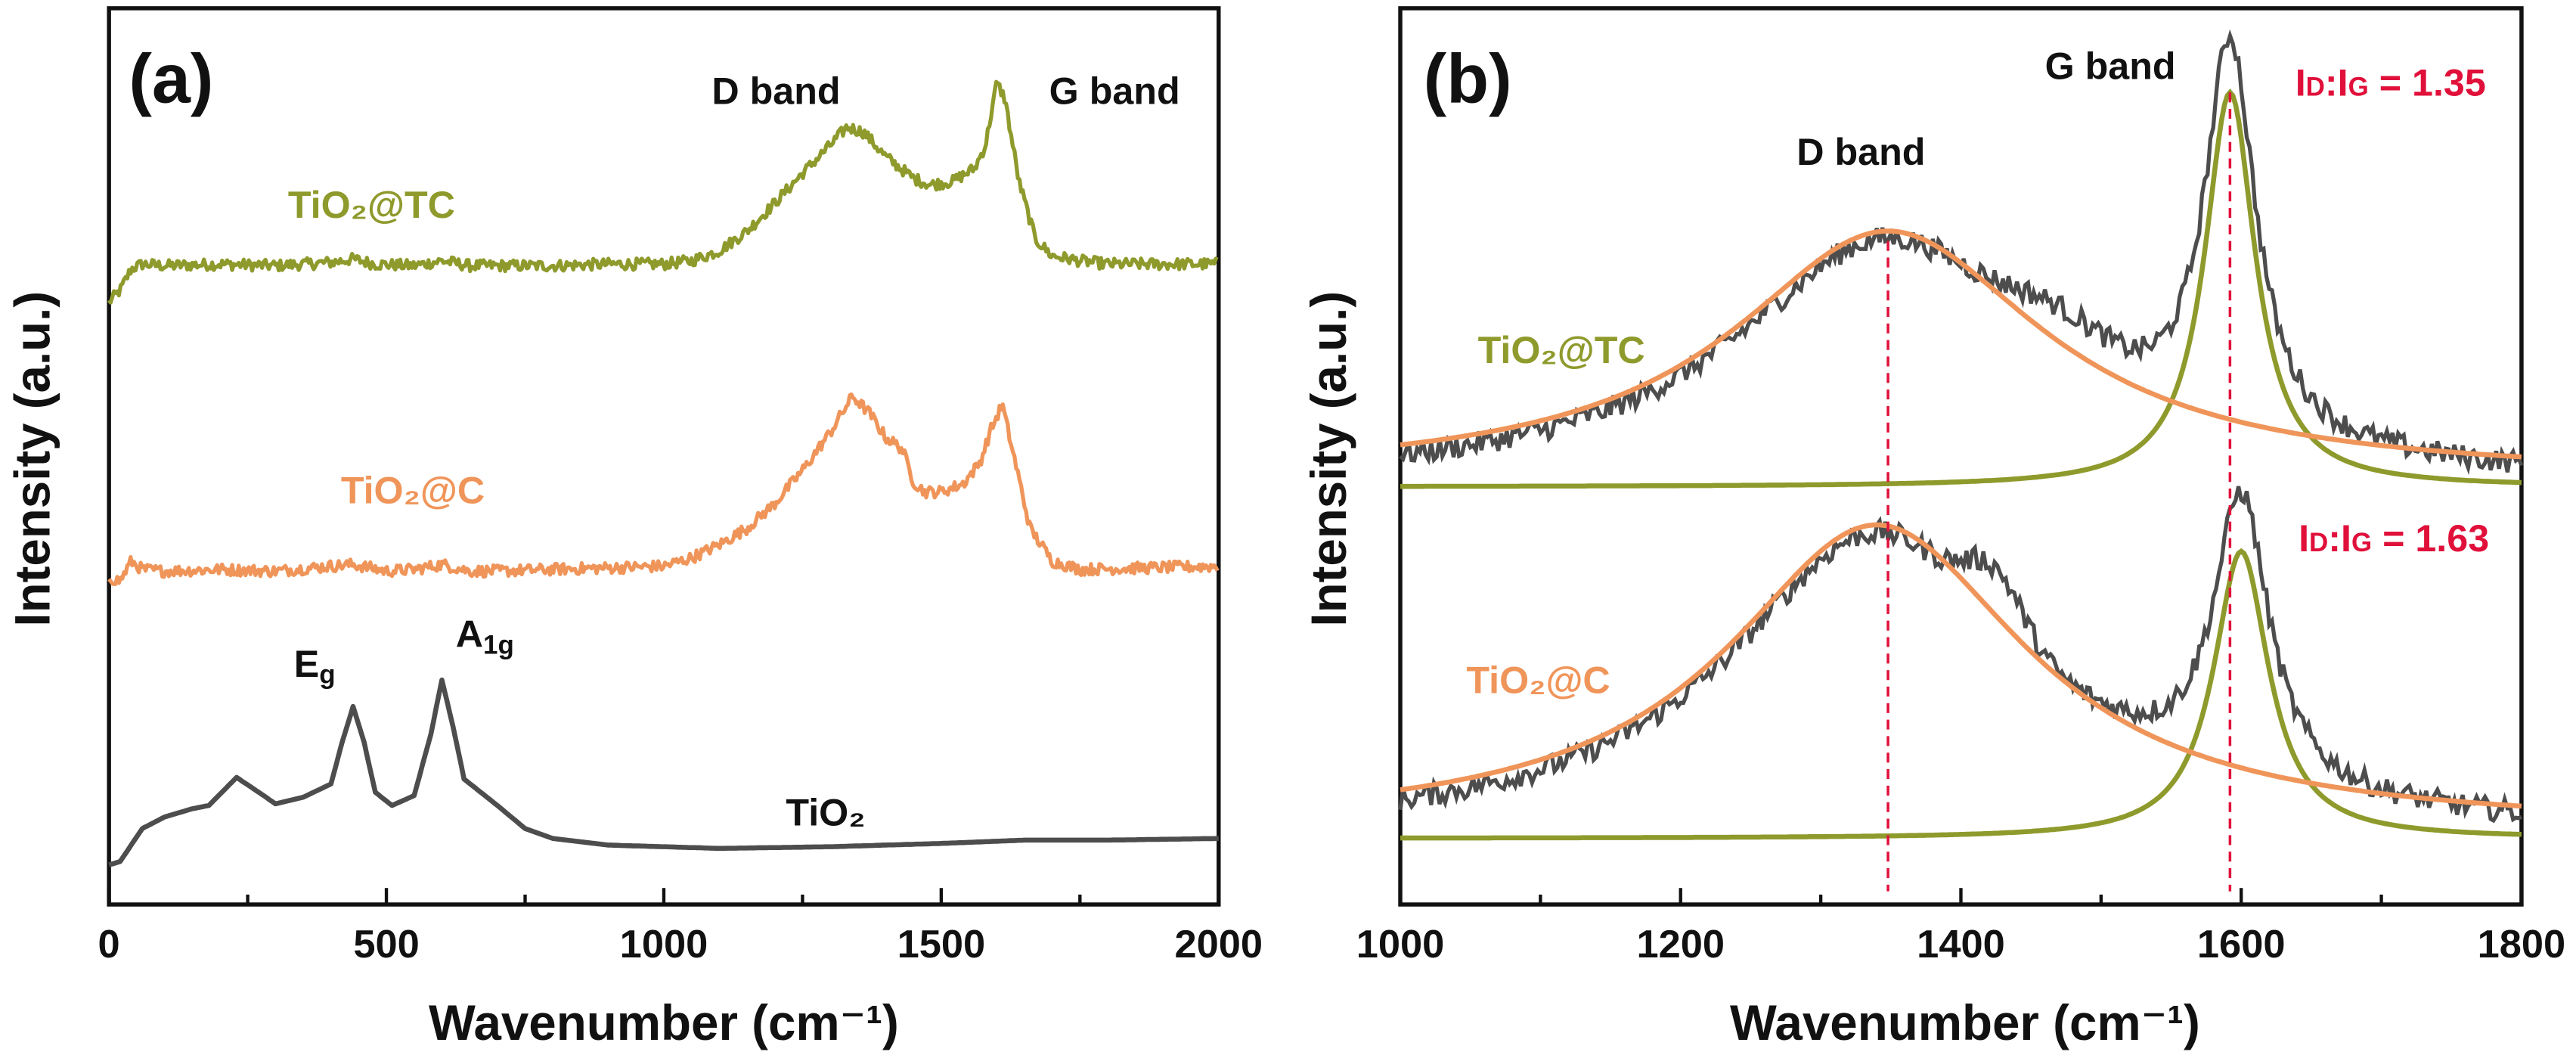 This screenshot has width=2576, height=1058. What do you see at coordinates (109, 945) in the screenshot?
I see `x-tick-label: 0` at bounding box center [109, 945].